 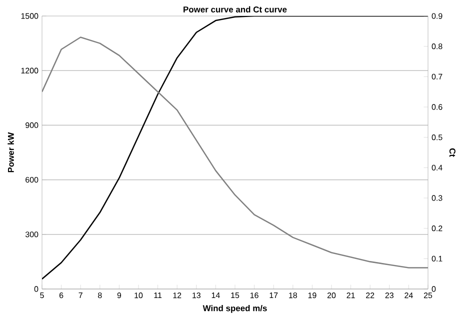 What do you see at coordinates (234, 309) in the screenshot?
I see `x-axis-title: Wind speed m/s` at bounding box center [234, 309].